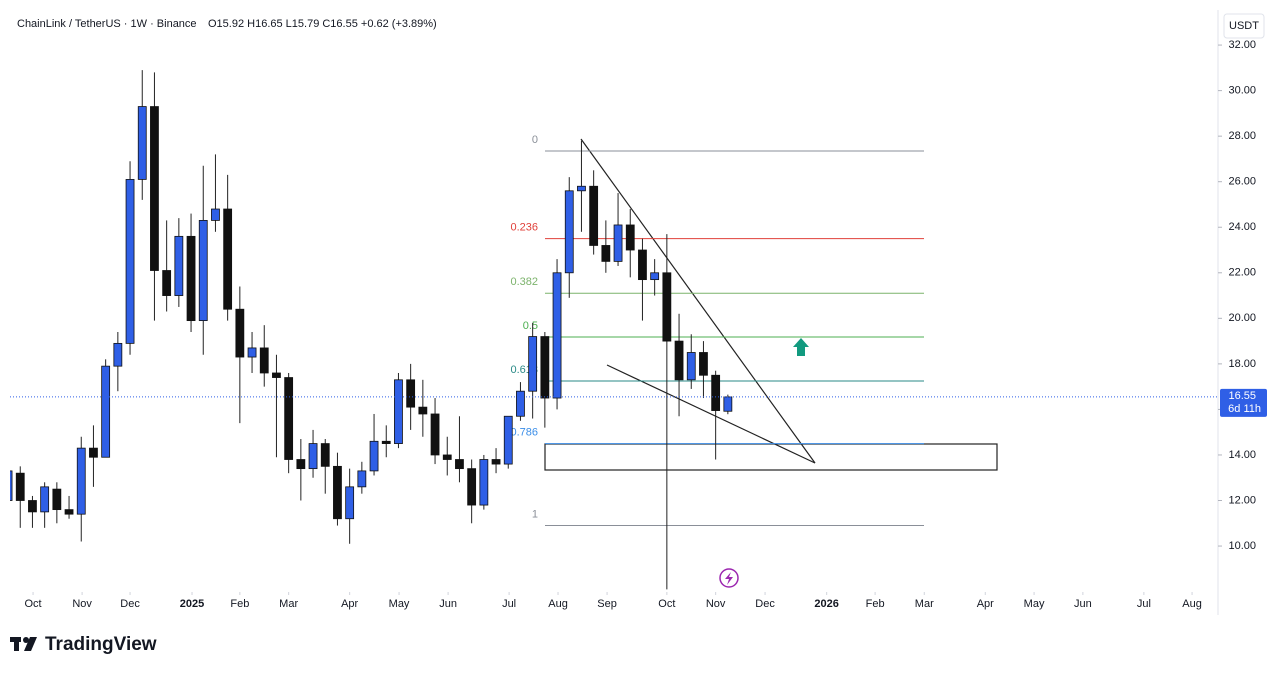 The image size is (1280, 673). Describe the element at coordinates (826, 604) in the screenshot. I see `x-tick-label: 2026` at that location.